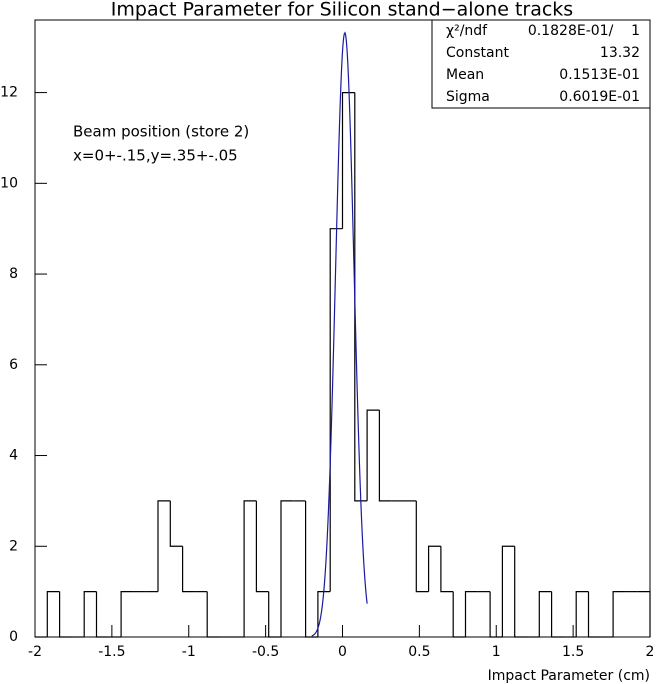 The width and height of the screenshot is (656, 684). Describe the element at coordinates (13, 546) in the screenshot. I see `y-tick-label: 2` at that location.